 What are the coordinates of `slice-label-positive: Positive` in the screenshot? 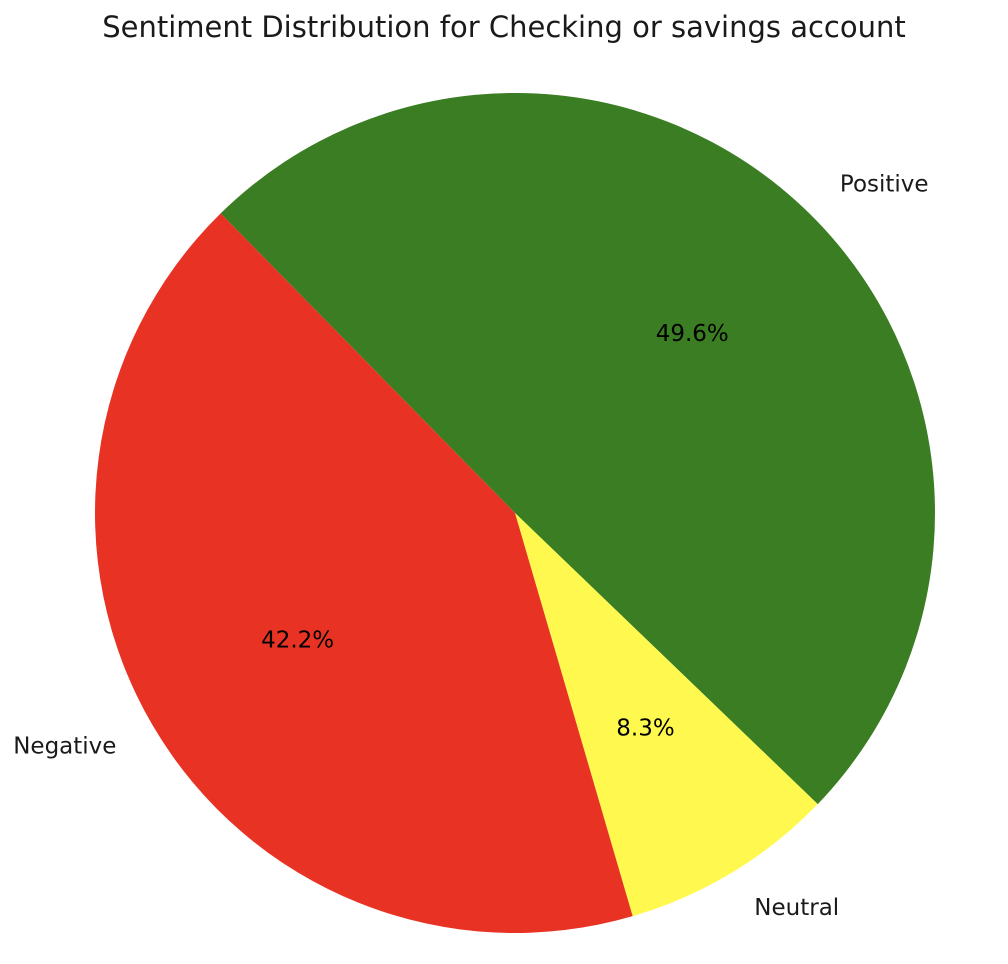 It's located at (884, 185).